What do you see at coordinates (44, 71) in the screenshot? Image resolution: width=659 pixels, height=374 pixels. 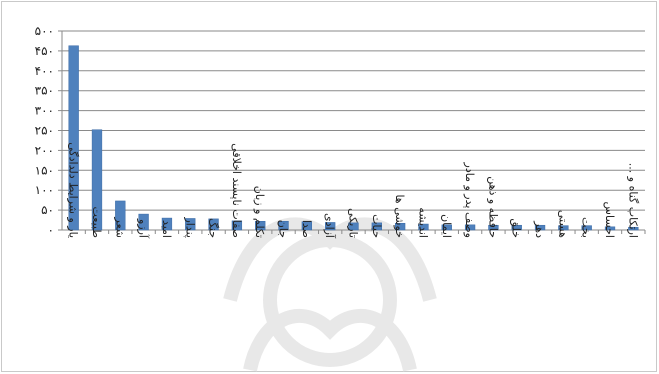 I see `y-tick-label: ۴۰۰` at bounding box center [44, 71].